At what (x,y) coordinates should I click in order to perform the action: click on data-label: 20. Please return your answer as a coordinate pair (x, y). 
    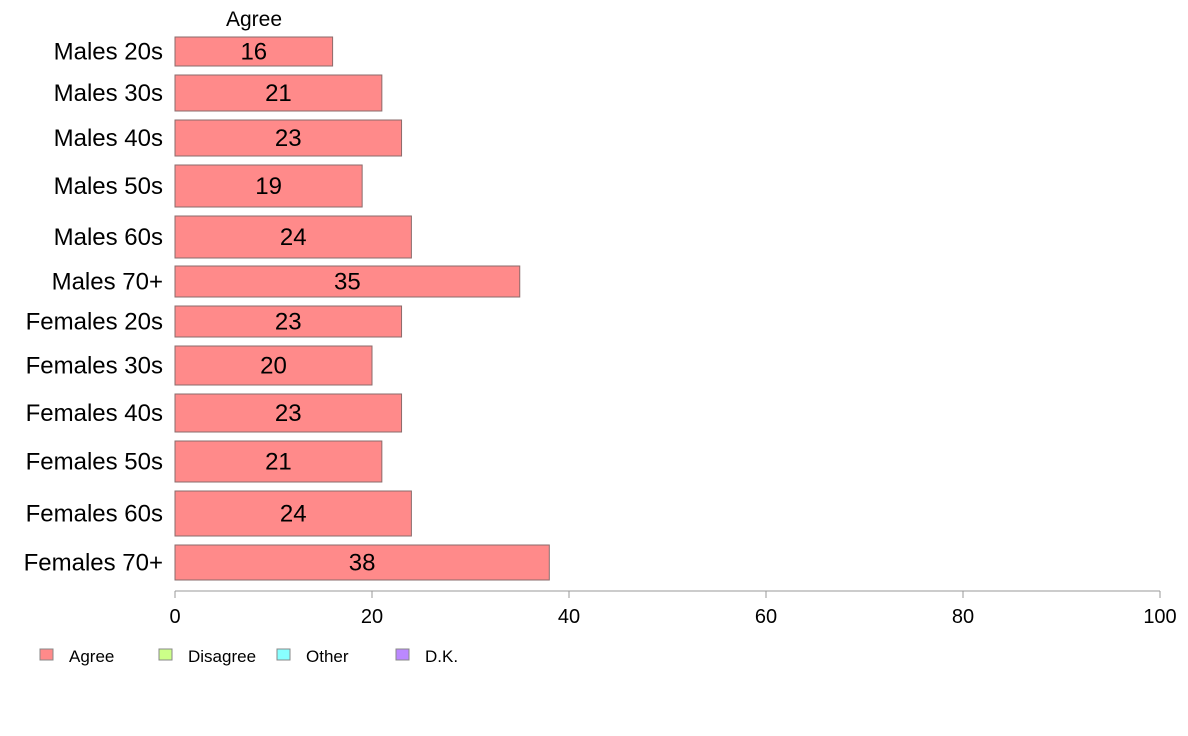
    Looking at the image, I should click on (273, 366).